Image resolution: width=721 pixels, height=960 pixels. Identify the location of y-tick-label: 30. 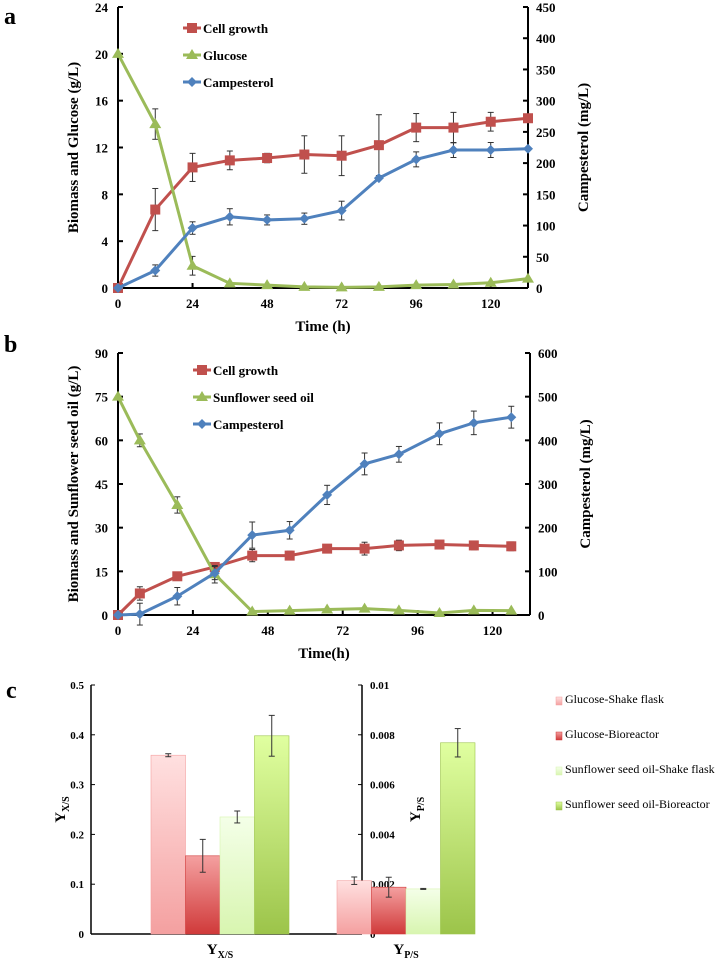
(101, 528).